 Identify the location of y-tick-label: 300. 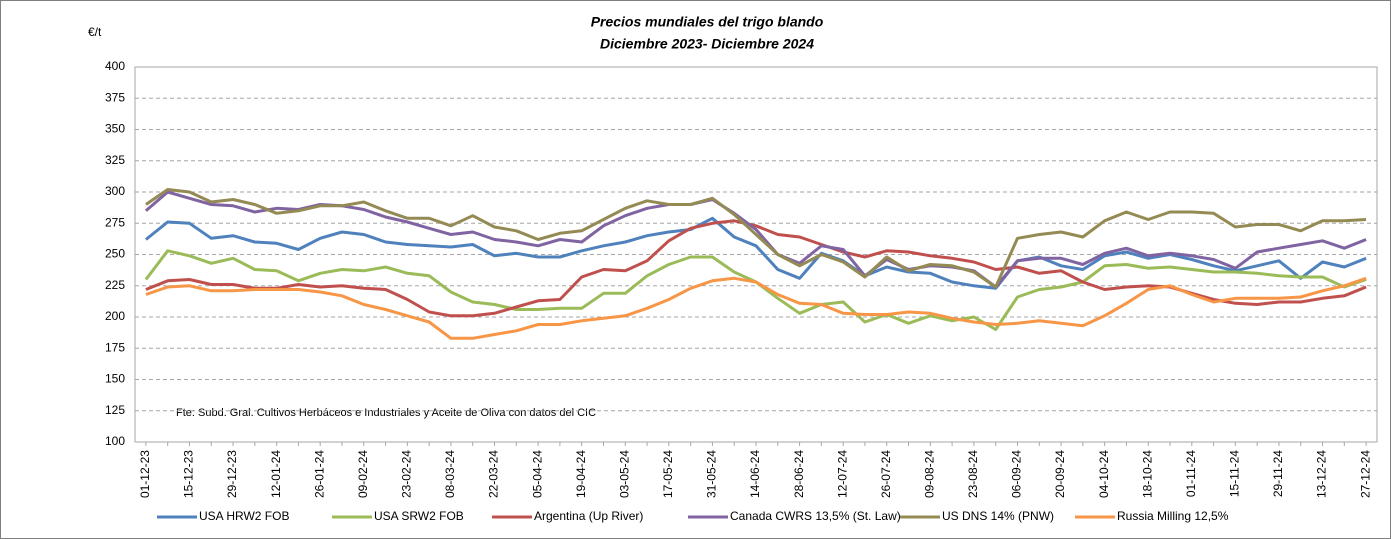
(115, 191).